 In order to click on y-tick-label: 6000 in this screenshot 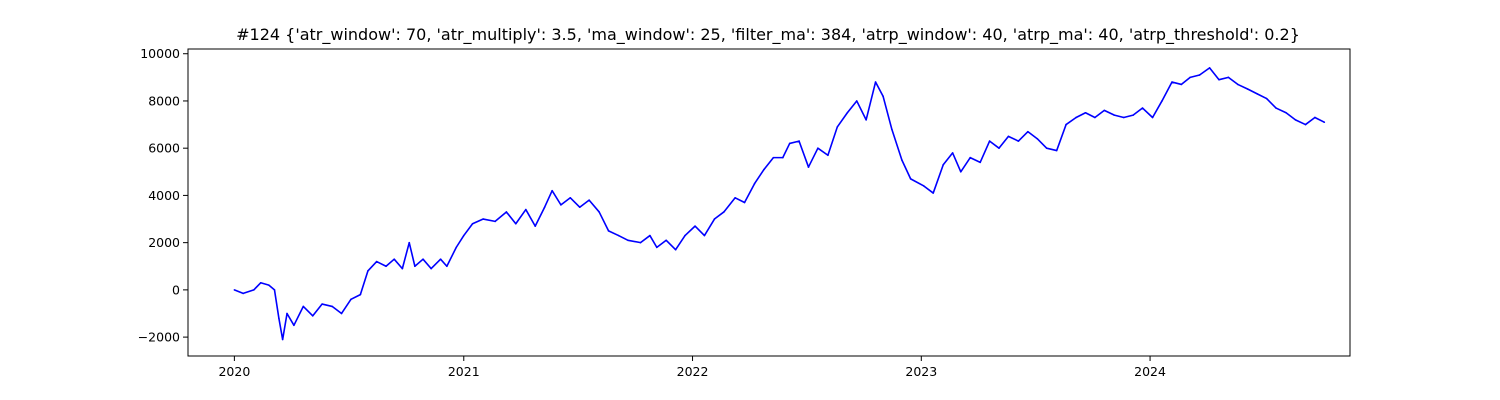, I will do `click(164, 148)`.